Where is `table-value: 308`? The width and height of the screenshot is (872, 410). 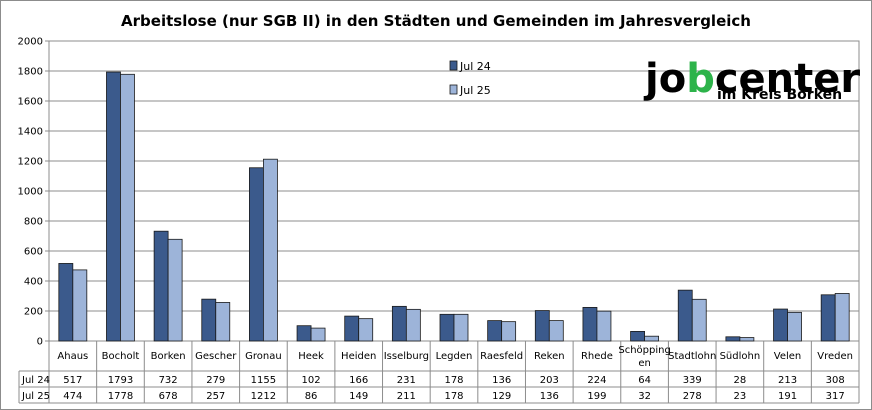
table-value: 308 is located at coordinates (835, 380).